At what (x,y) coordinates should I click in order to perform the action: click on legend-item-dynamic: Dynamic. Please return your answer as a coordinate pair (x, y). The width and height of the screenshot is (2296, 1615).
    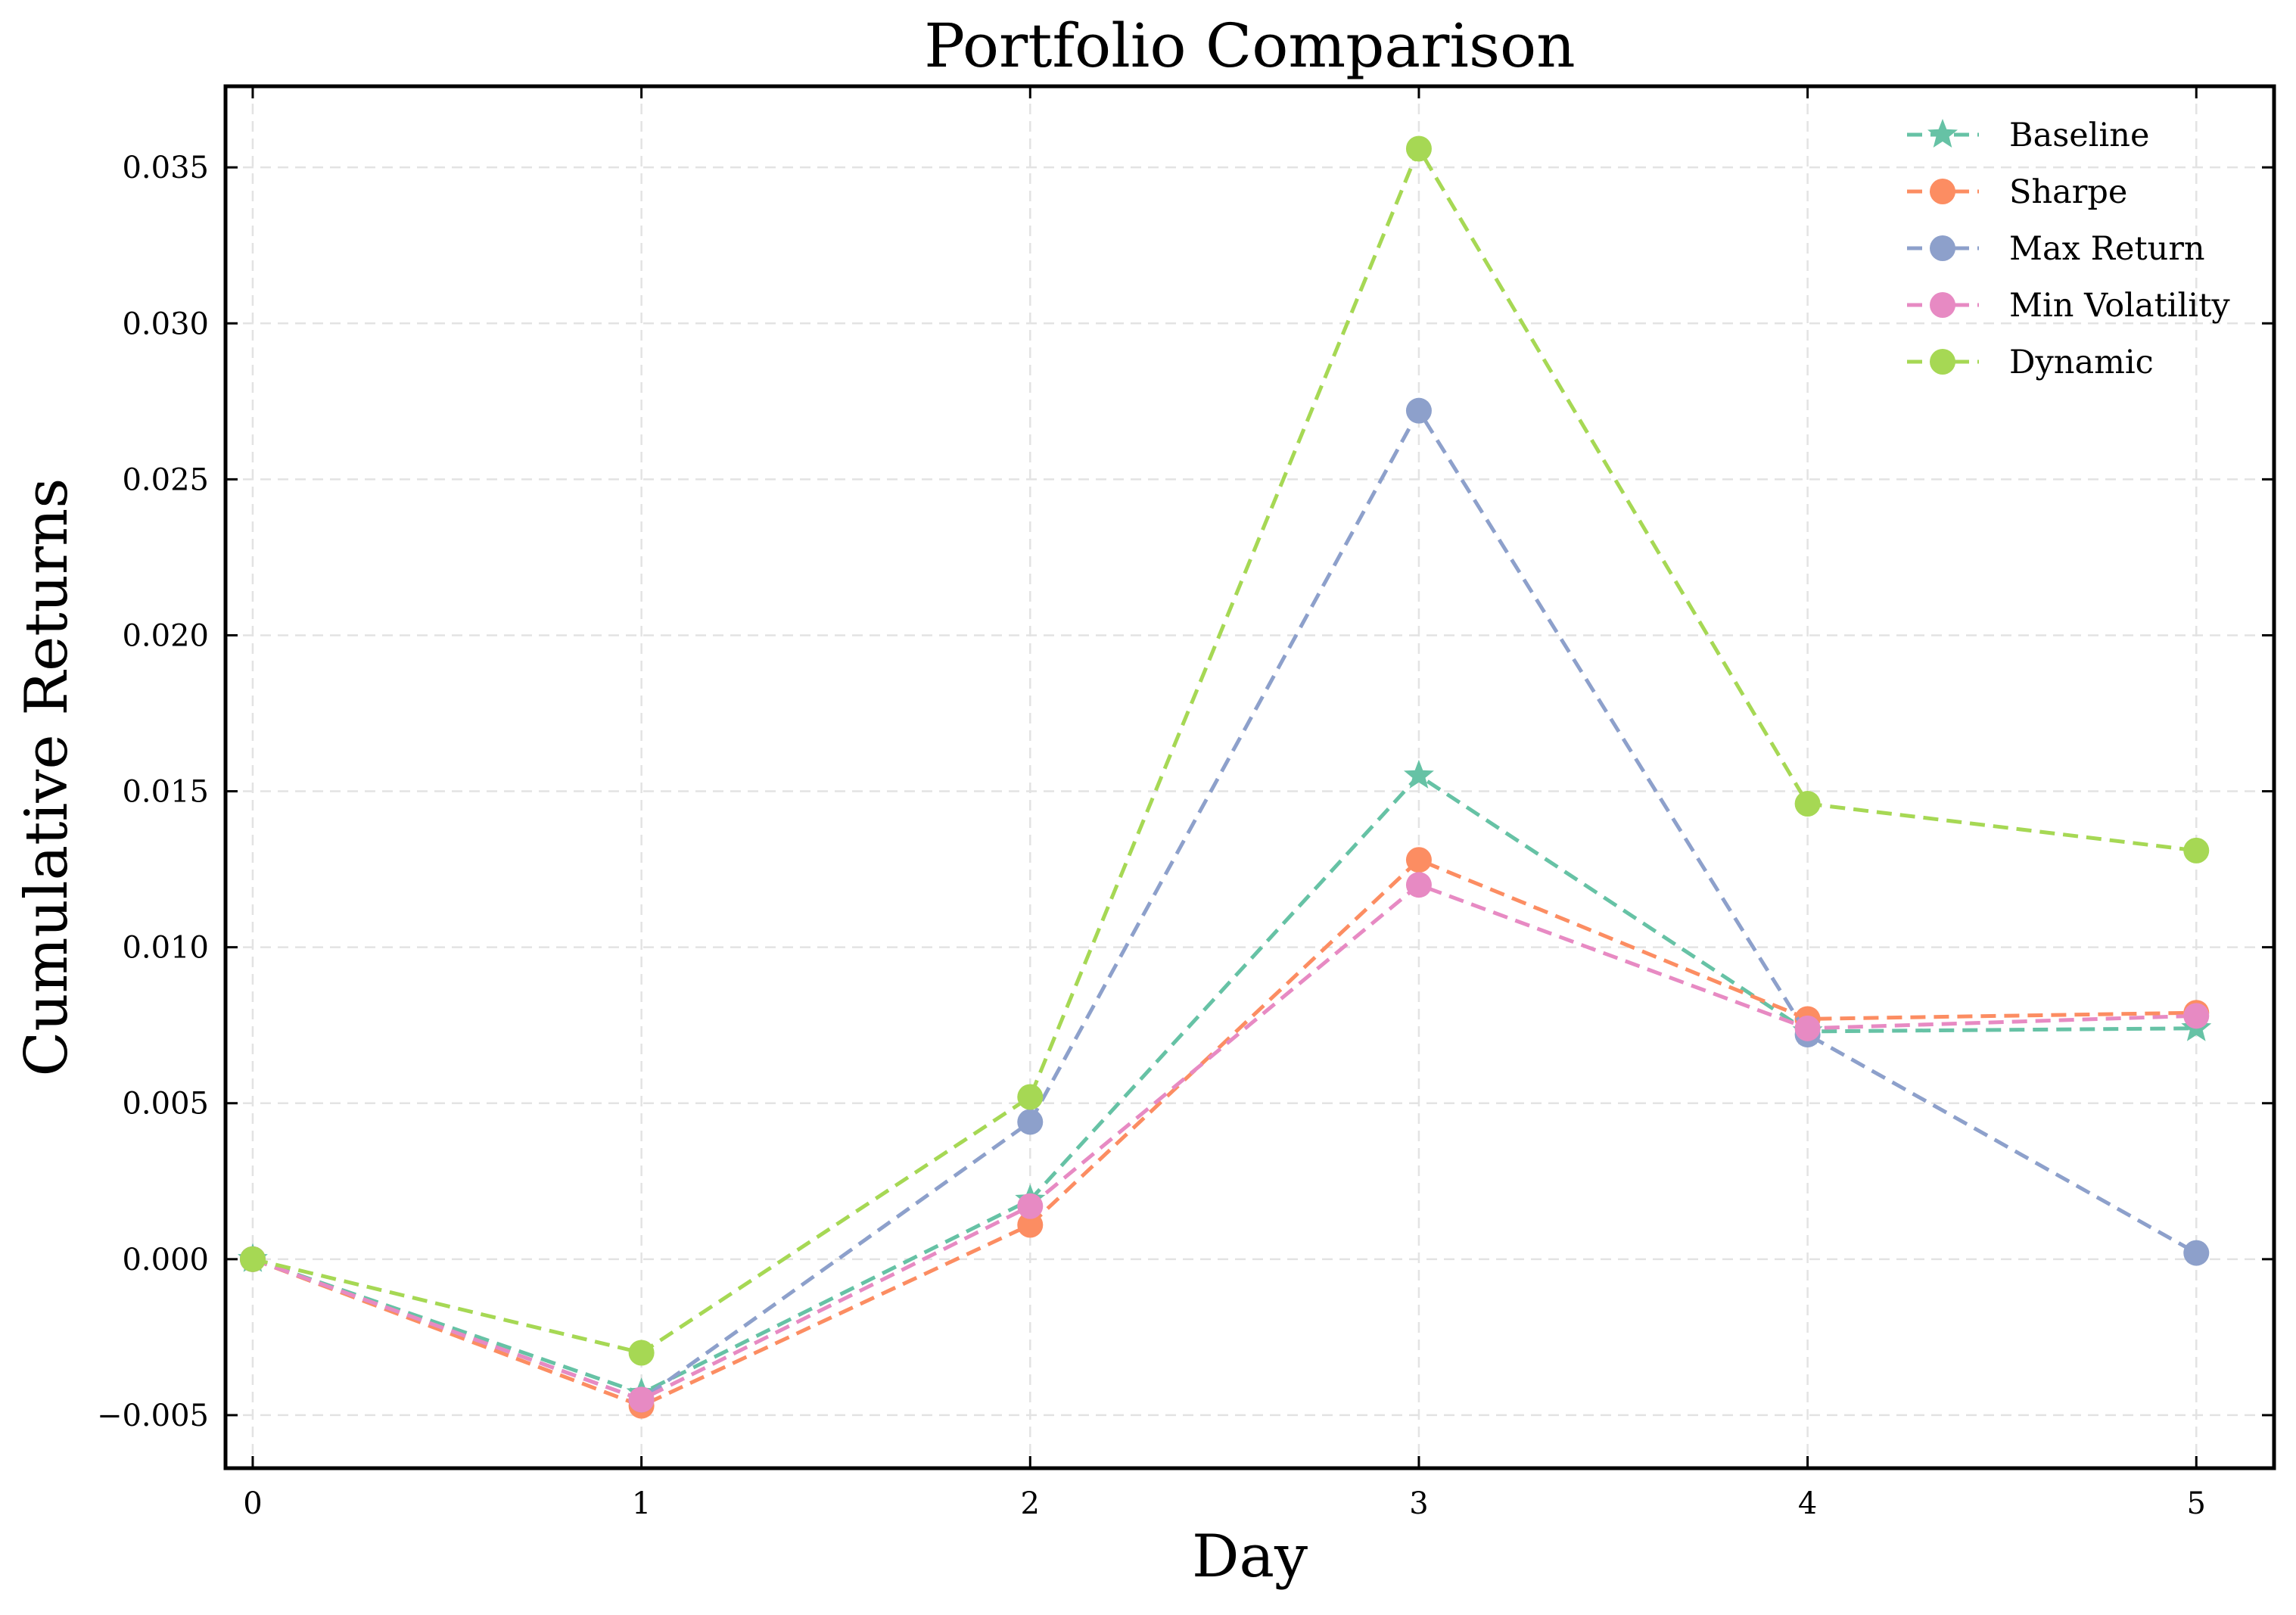
    Looking at the image, I should click on (2030, 362).